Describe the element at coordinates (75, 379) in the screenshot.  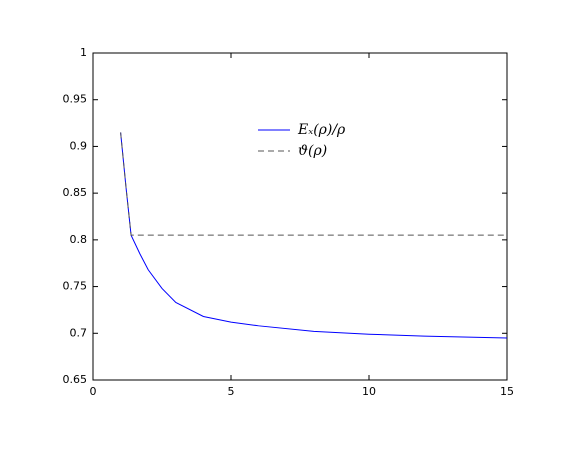
I see `y-tick-label: 0.65` at that location.